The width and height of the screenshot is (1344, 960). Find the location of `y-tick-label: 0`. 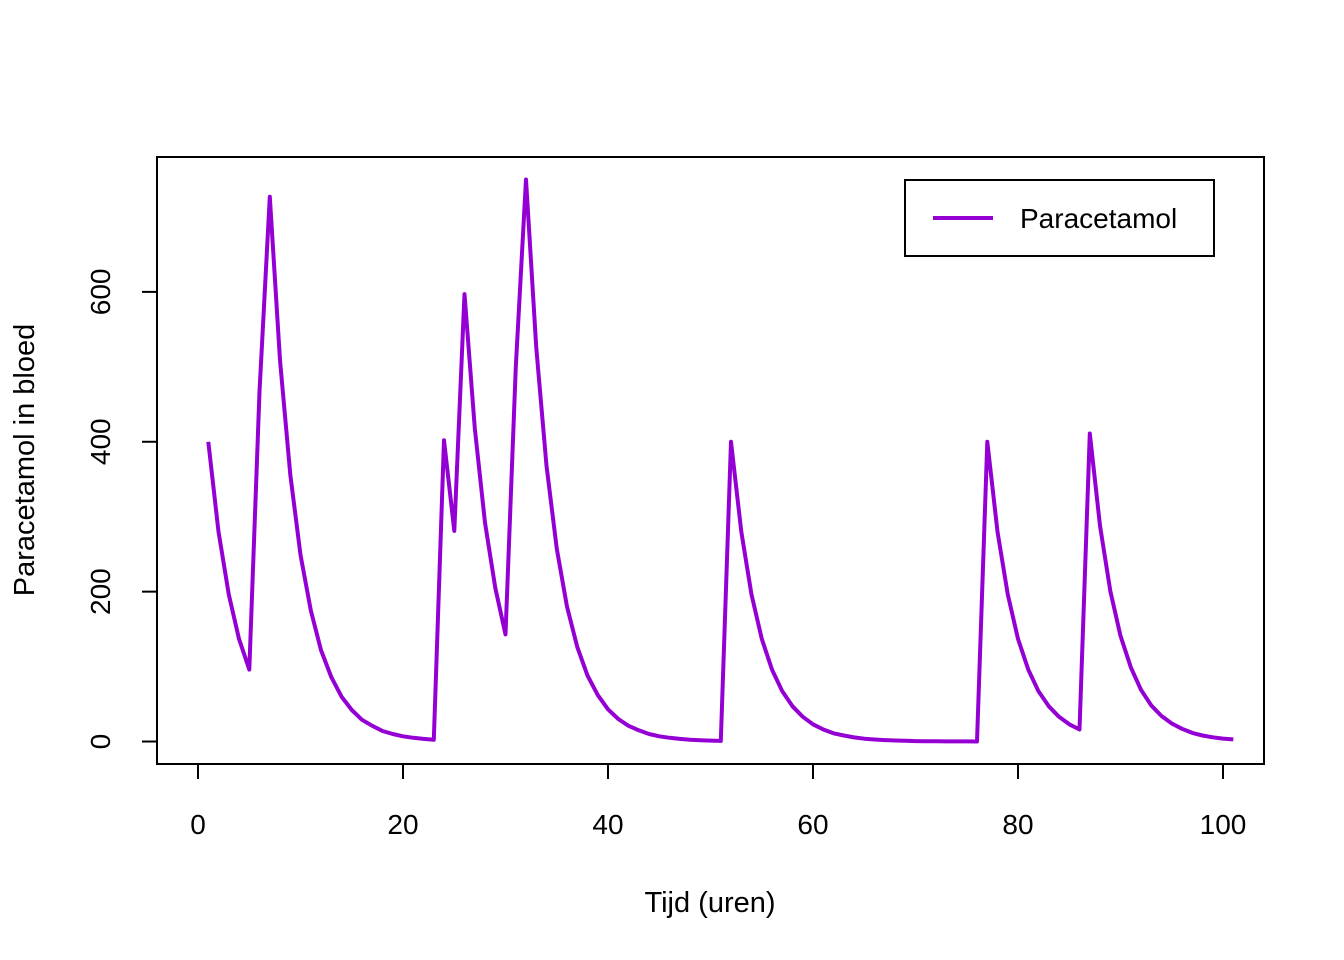

y-tick-label: 0 is located at coordinates (100, 742).